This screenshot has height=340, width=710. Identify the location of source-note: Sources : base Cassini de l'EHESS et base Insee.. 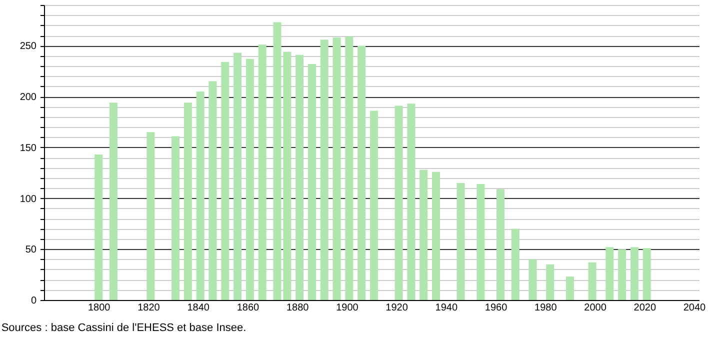
(123, 328).